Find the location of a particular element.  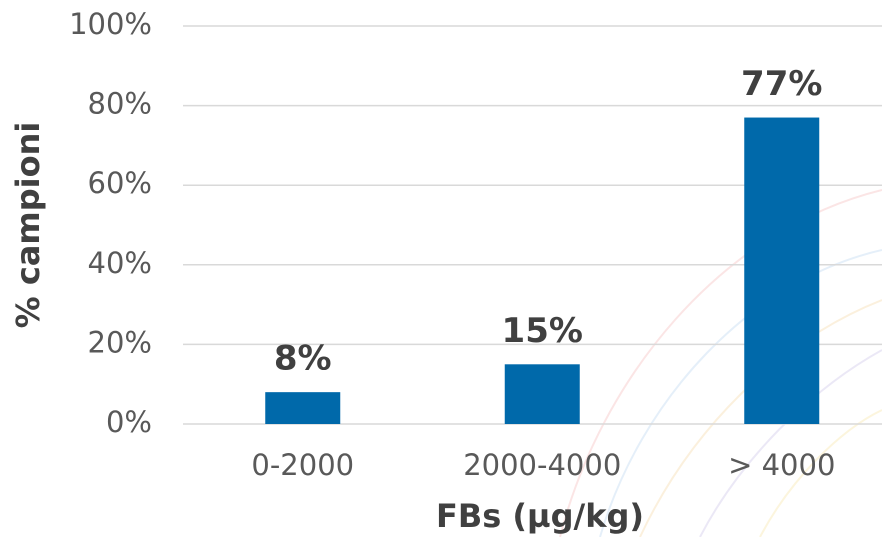

x-tick-label: 0-2000 is located at coordinates (302, 465).